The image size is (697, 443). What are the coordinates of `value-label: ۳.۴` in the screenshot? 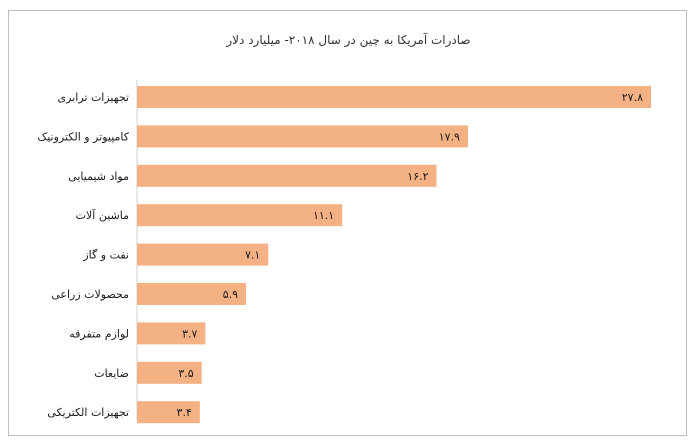 It's located at (184, 412).